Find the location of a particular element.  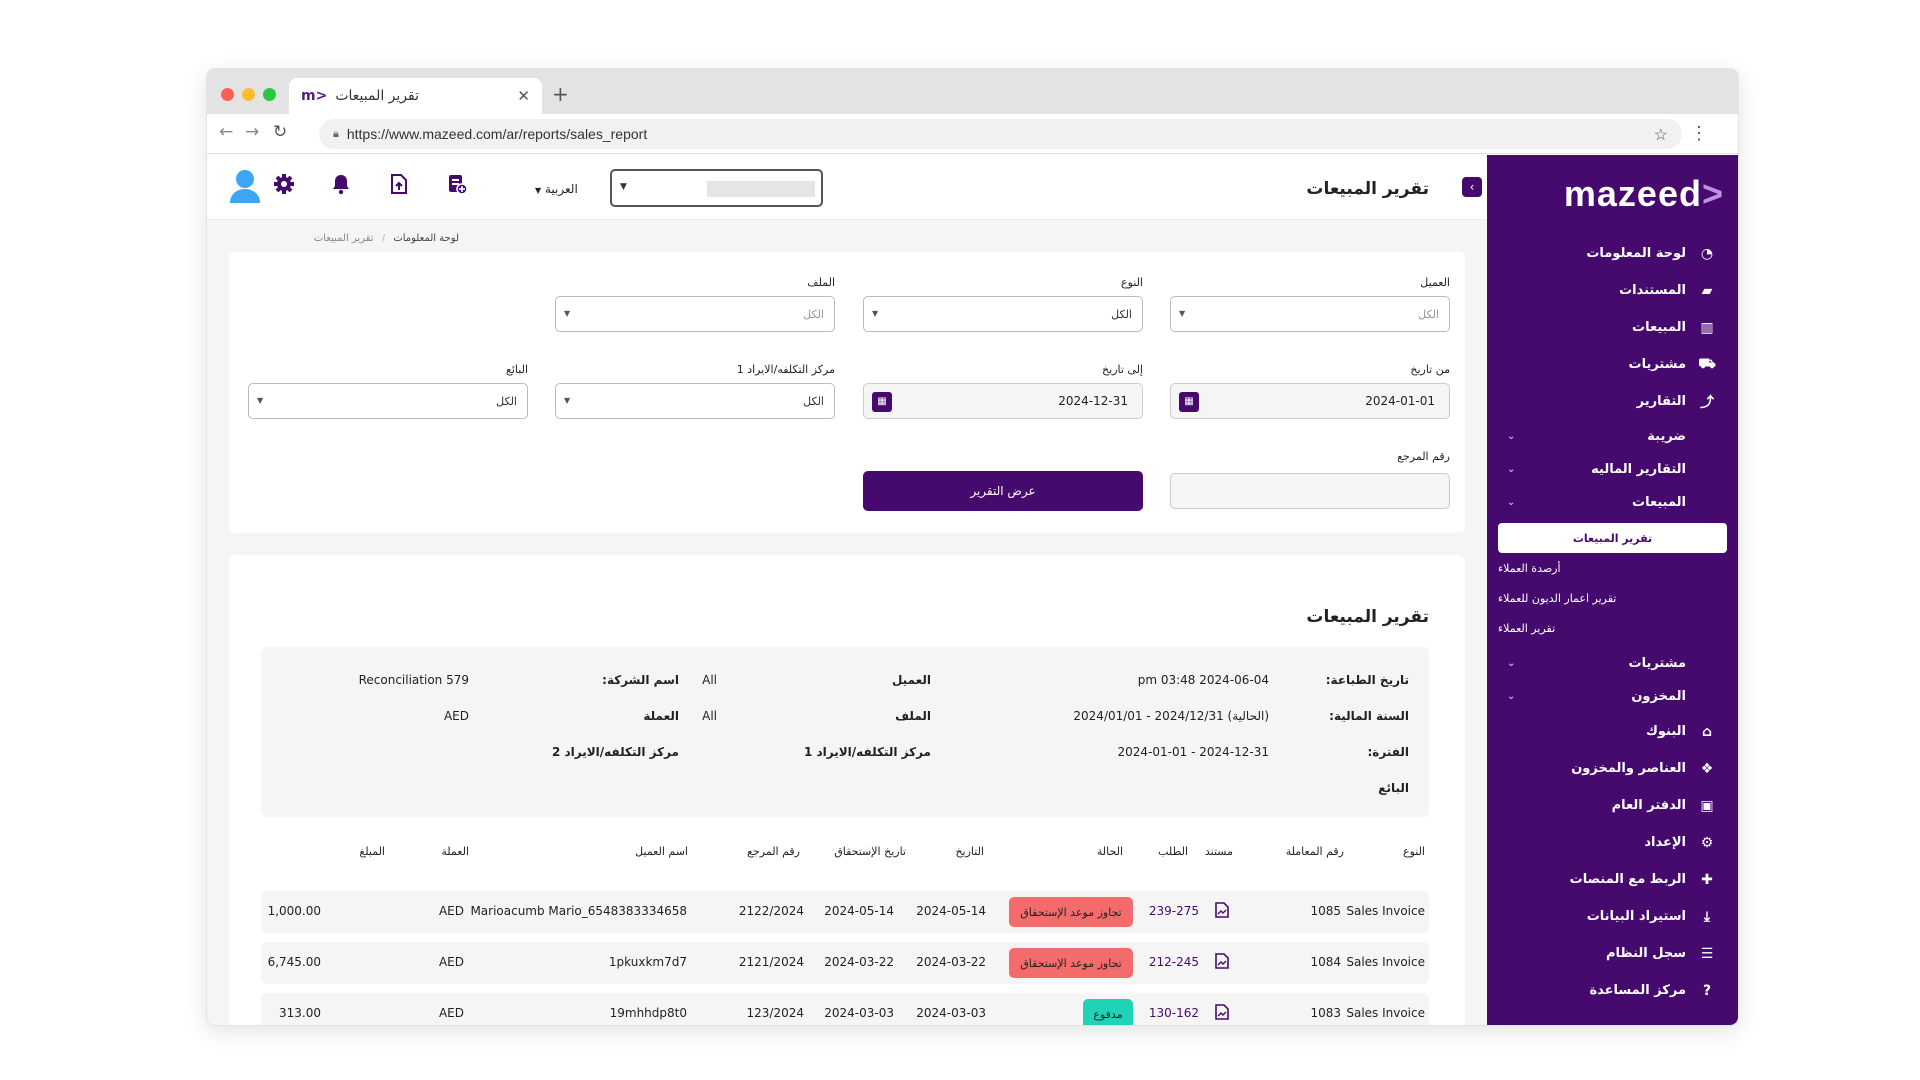

chevron-down-icon: ⌄ is located at coordinates (1511, 663).